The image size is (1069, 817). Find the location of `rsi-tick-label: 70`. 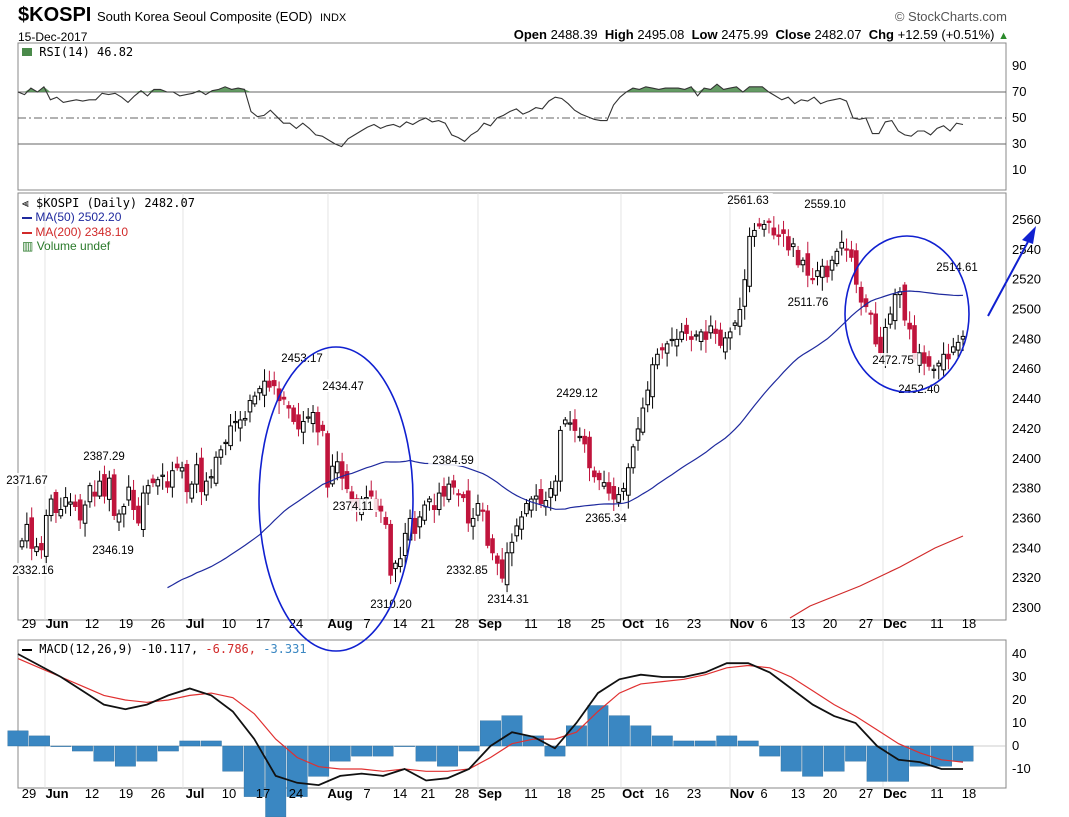

rsi-tick-label: 70 is located at coordinates (1019, 91).